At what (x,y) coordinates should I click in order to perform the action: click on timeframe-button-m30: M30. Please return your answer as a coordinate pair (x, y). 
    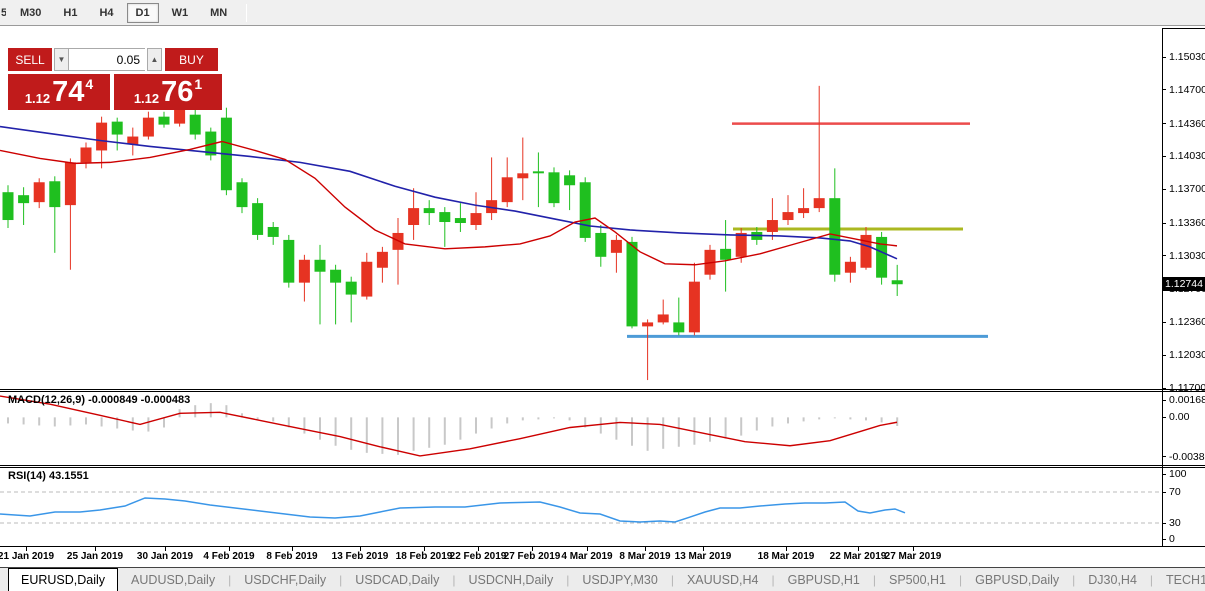
    Looking at the image, I should click on (31, 12).